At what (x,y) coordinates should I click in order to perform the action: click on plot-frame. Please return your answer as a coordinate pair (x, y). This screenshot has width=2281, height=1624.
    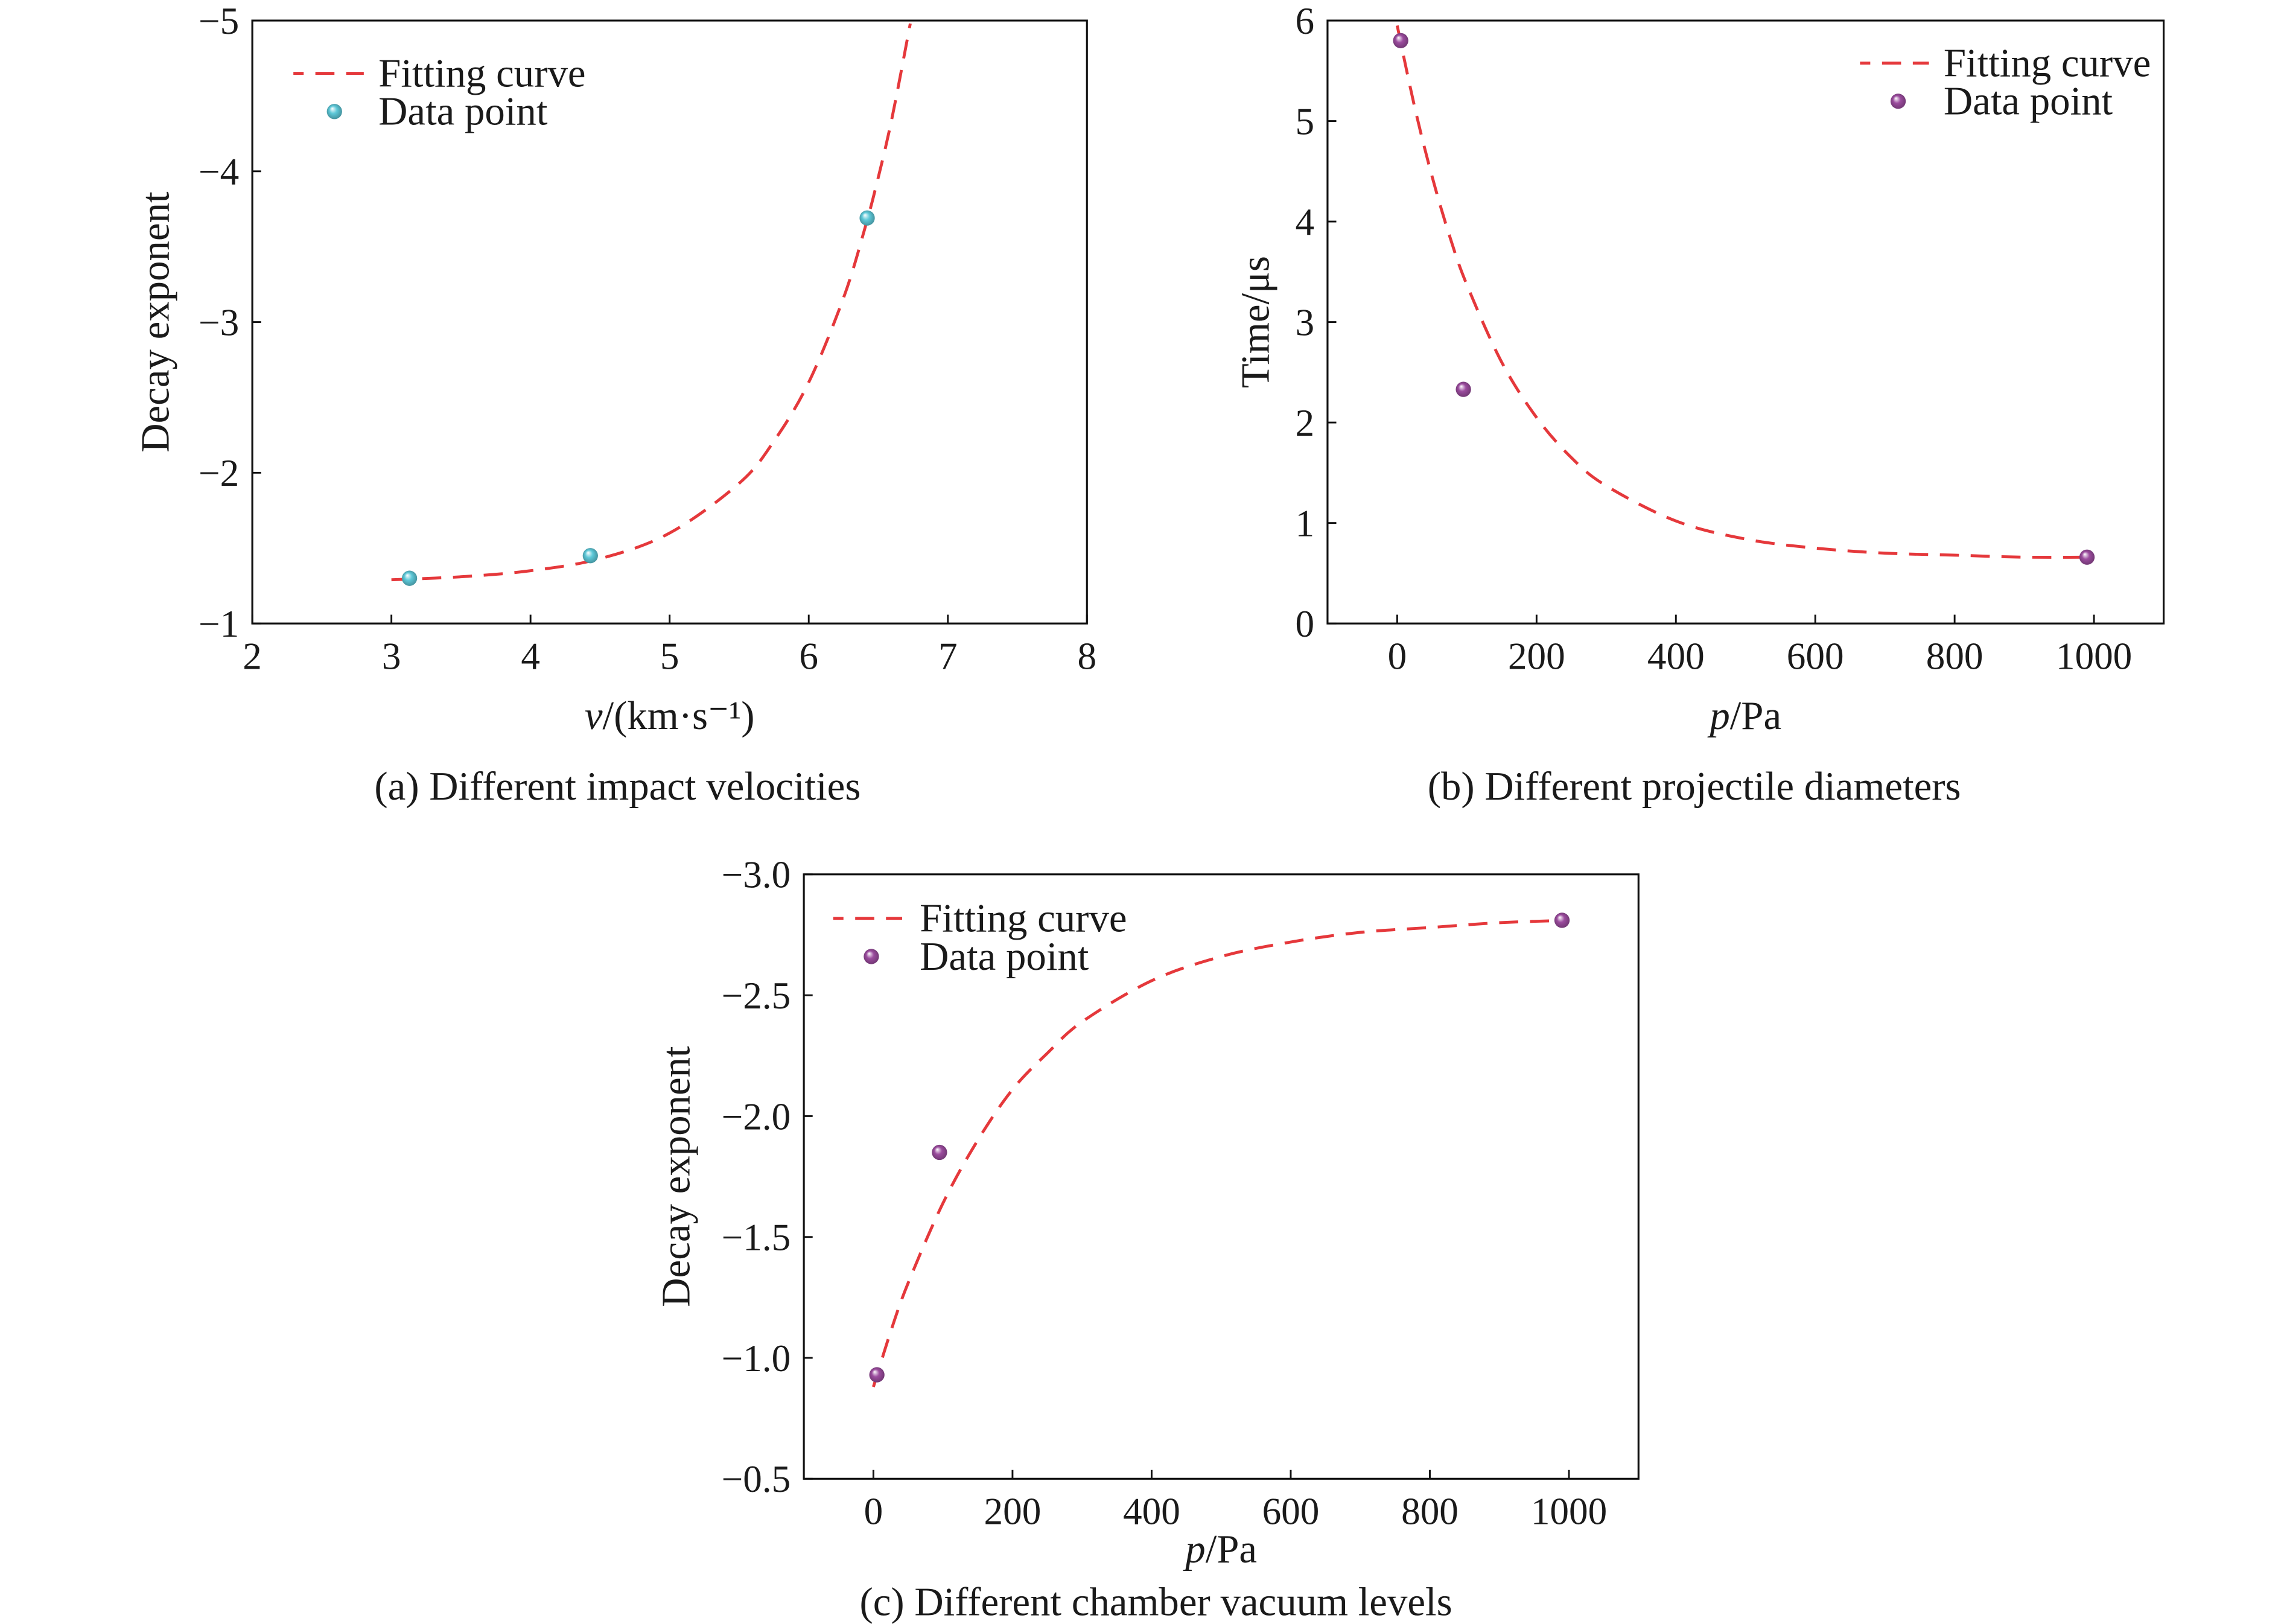
    Looking at the image, I should click on (1221, 1176).